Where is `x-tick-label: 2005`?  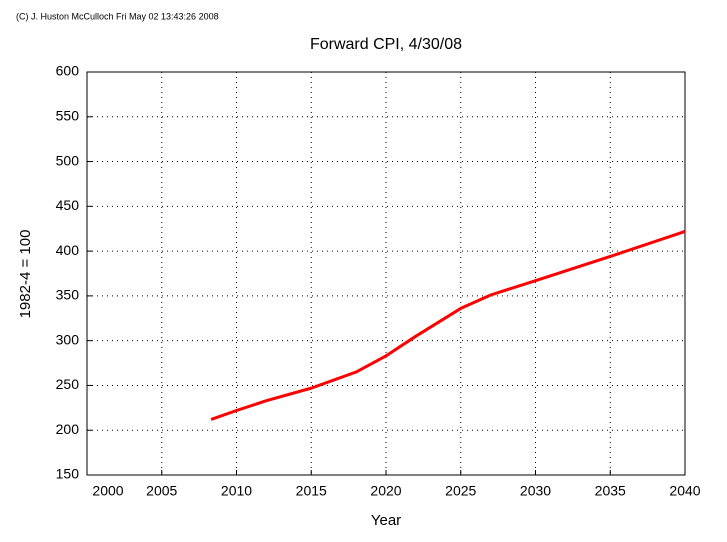 x-tick-label: 2005 is located at coordinates (161, 491).